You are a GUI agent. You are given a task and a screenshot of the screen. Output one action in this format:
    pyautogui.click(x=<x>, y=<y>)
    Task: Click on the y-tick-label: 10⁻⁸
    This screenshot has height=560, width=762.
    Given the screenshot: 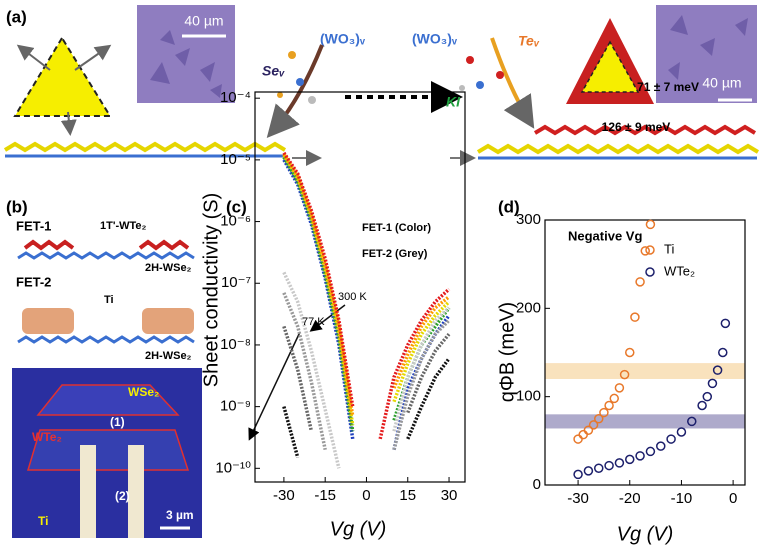 What is the action you would take?
    pyautogui.click(x=235, y=344)
    